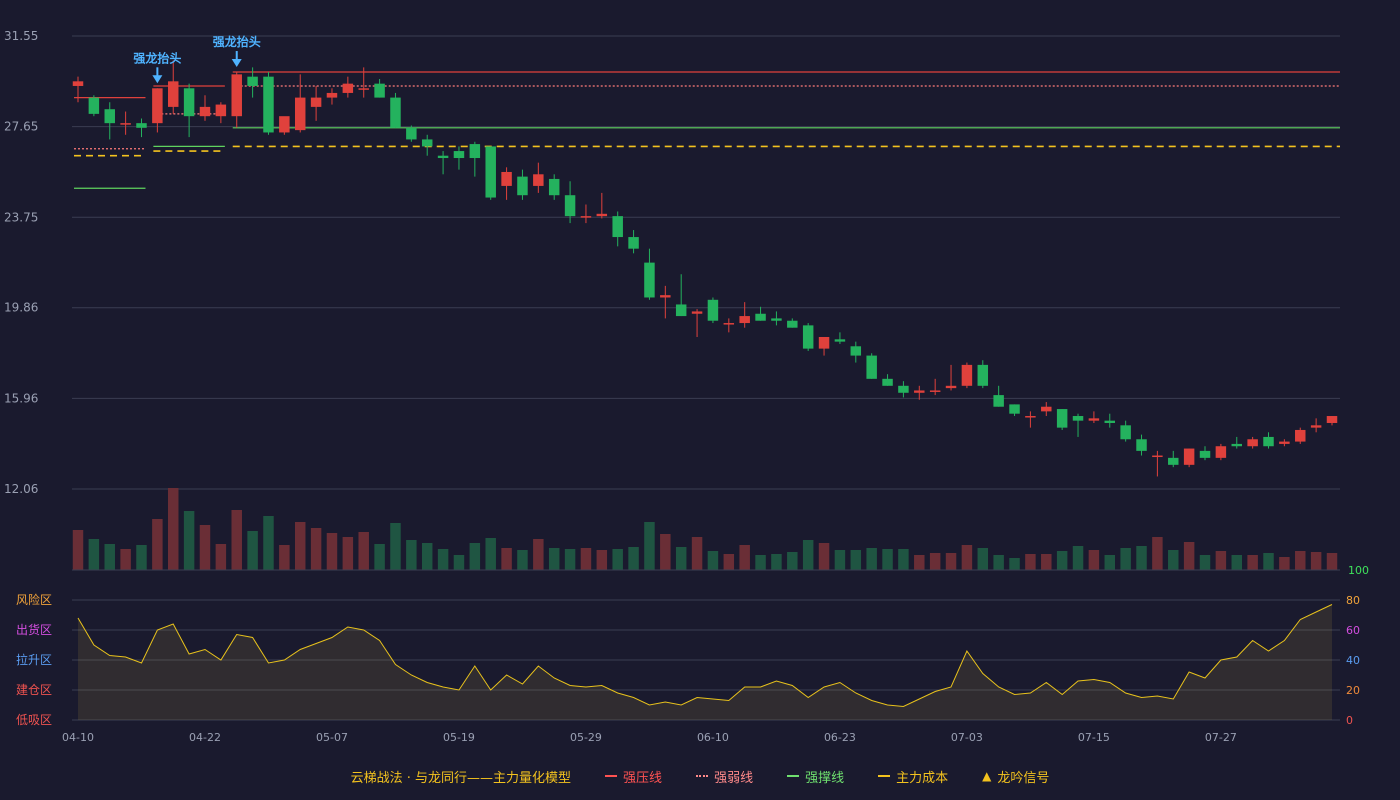  I want to click on zone-label: 低吸区, so click(34, 720).